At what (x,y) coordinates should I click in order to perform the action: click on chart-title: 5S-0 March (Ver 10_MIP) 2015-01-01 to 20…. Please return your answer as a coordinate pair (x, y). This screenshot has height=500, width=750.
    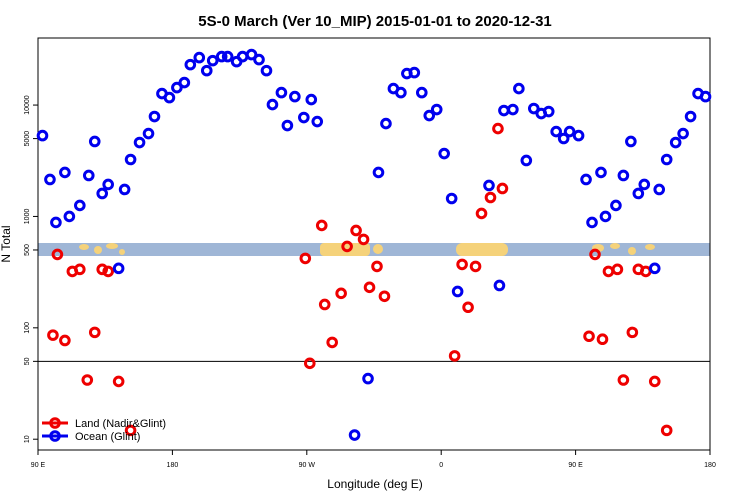
    Looking at the image, I should click on (375, 21).